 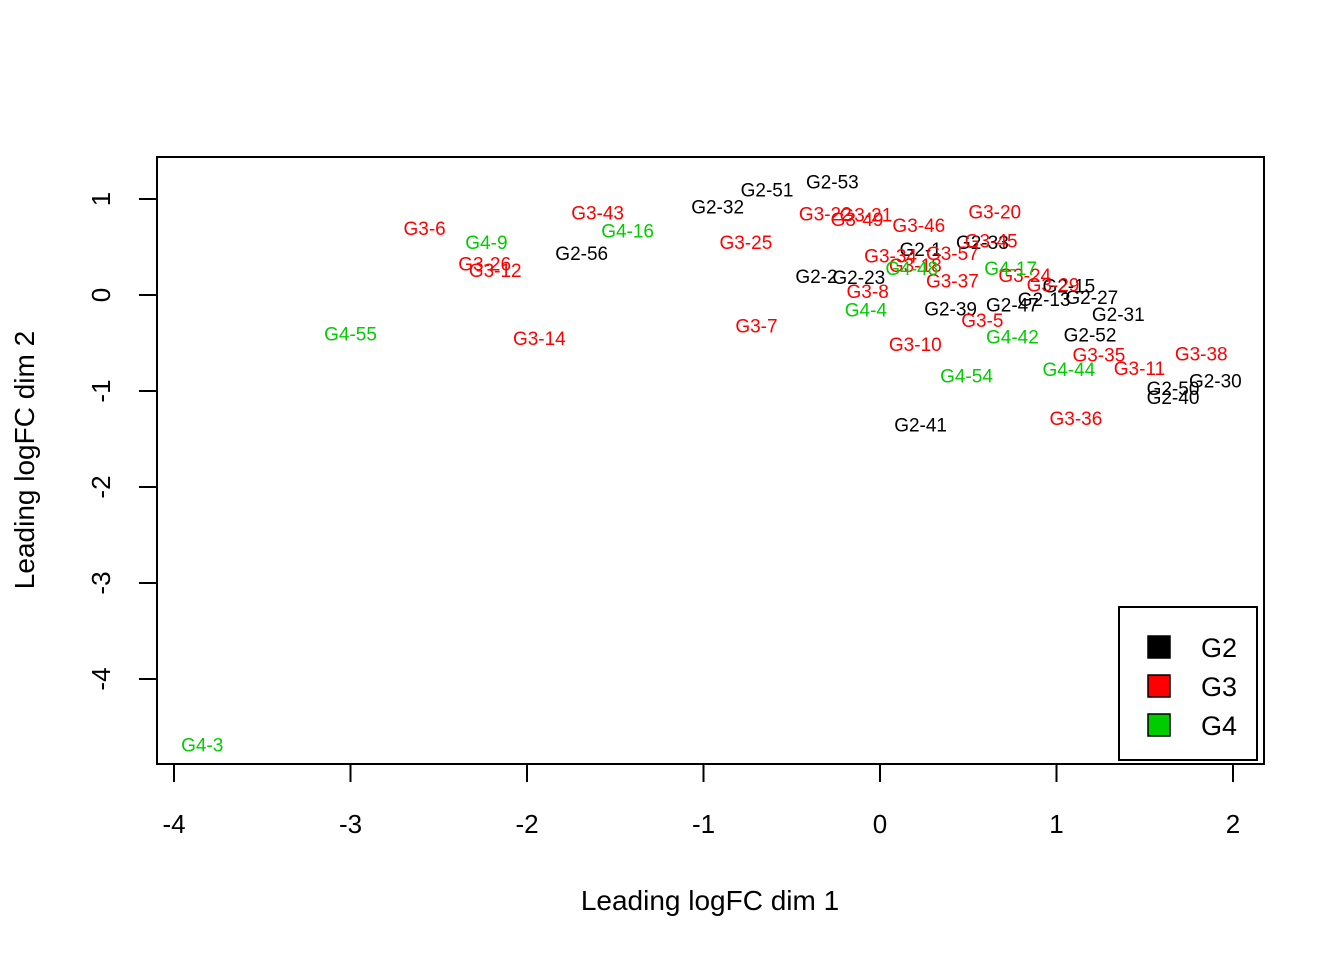 What do you see at coordinates (202, 745) in the screenshot?
I see `point-label: G4-3` at bounding box center [202, 745].